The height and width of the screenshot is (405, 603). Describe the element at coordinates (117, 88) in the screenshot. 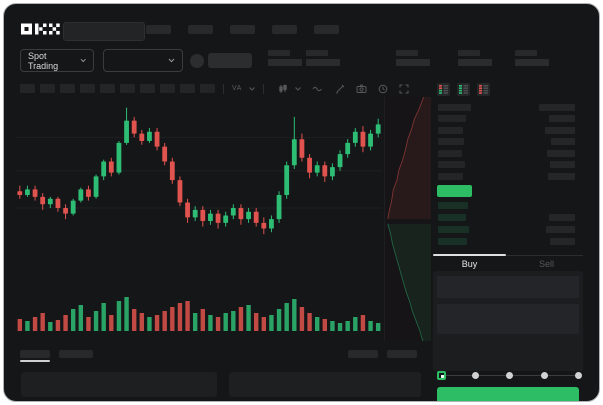

I see `timeframe-buttons` at that location.